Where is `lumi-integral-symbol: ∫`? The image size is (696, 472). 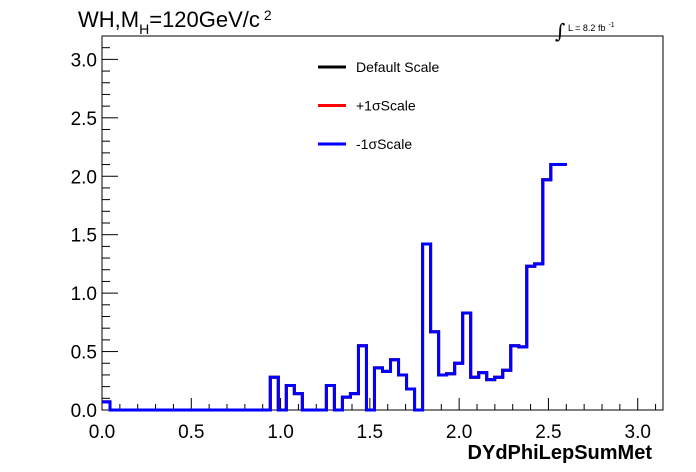
lumi-integral-symbol: ∫ is located at coordinates (560, 31).